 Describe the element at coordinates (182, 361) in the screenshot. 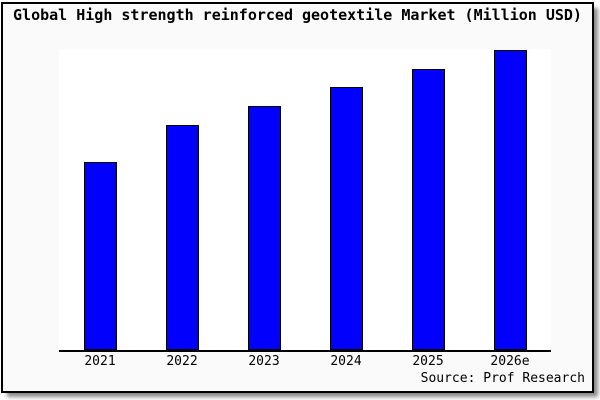

I see `x-tick-label-2022: 2022` at that location.